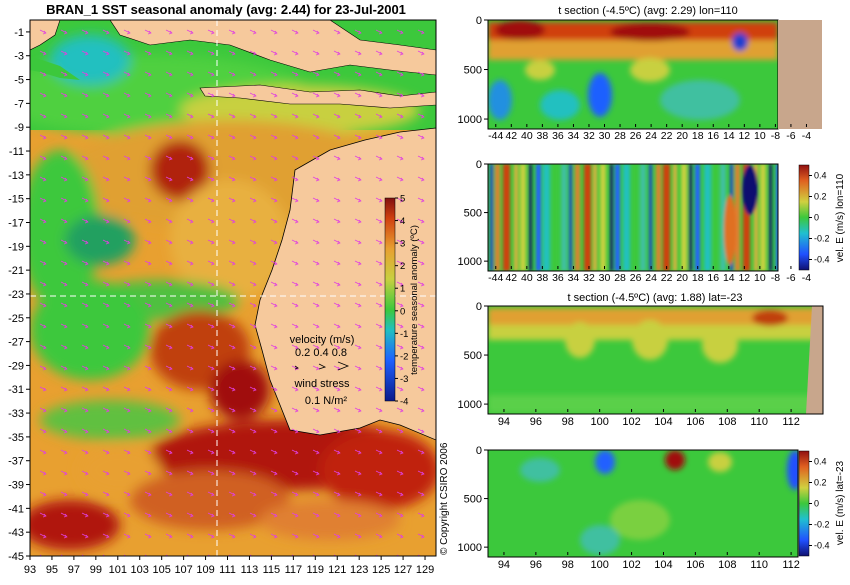 The width and height of the screenshot is (850, 585). I want to click on section-x-tick-label: 108, so click(727, 565).